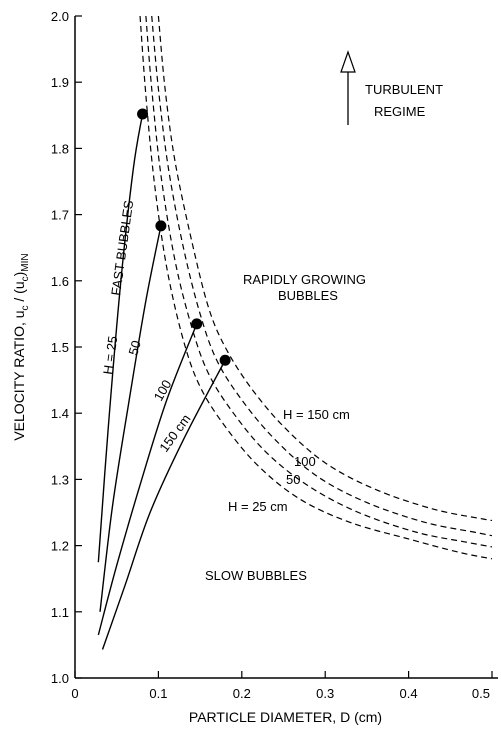 This screenshot has width=501, height=730. What do you see at coordinates (481, 693) in the screenshot?
I see `x-tick-label: 0.5` at bounding box center [481, 693].